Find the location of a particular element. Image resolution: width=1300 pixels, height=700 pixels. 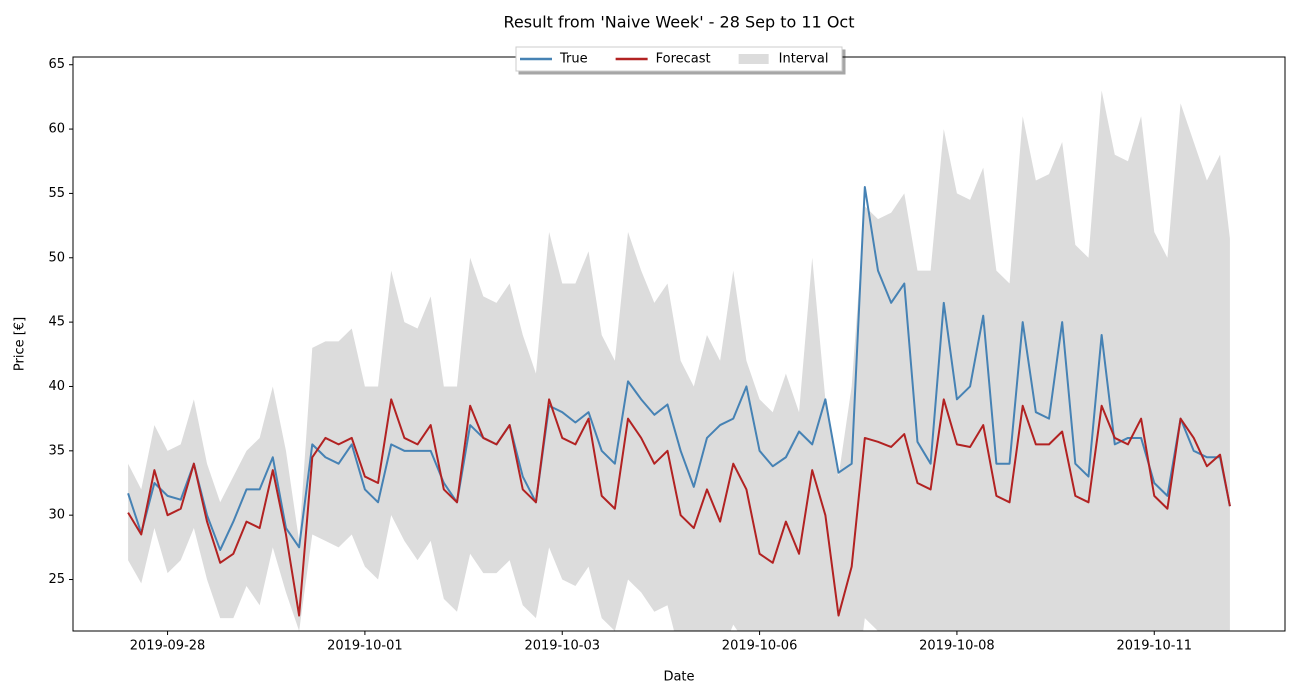

y-tick-label: 60 is located at coordinates (56, 129).